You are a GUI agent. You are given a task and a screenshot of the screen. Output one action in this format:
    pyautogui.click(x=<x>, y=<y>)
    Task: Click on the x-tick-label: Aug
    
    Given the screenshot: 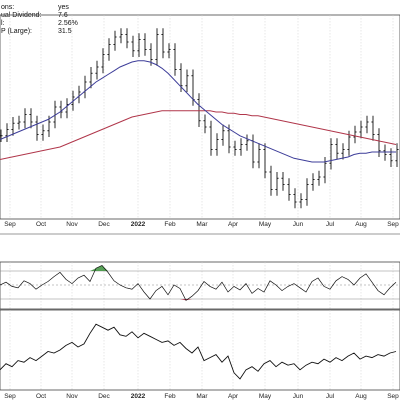 What is the action you would take?
    pyautogui.click(x=361, y=224)
    